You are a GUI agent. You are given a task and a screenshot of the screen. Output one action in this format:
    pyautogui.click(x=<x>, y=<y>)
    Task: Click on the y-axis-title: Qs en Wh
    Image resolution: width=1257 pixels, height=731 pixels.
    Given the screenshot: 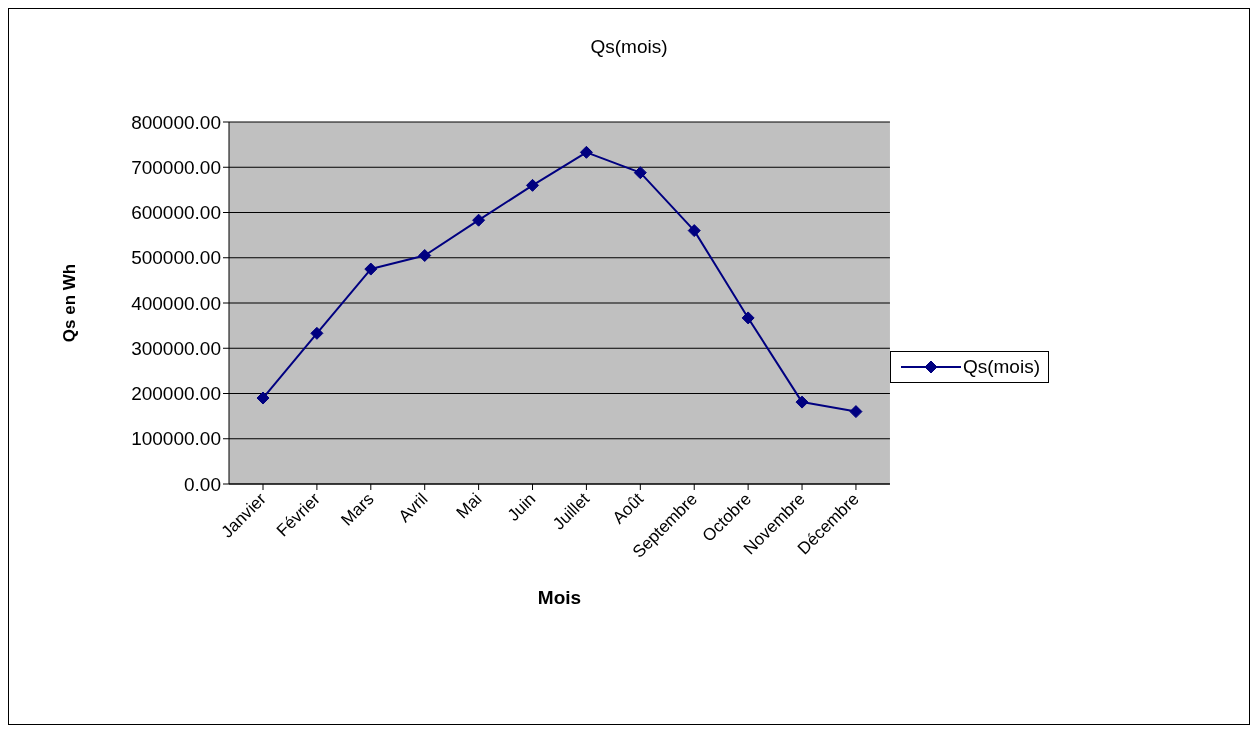 What is the action you would take?
    pyautogui.click(x=70, y=303)
    